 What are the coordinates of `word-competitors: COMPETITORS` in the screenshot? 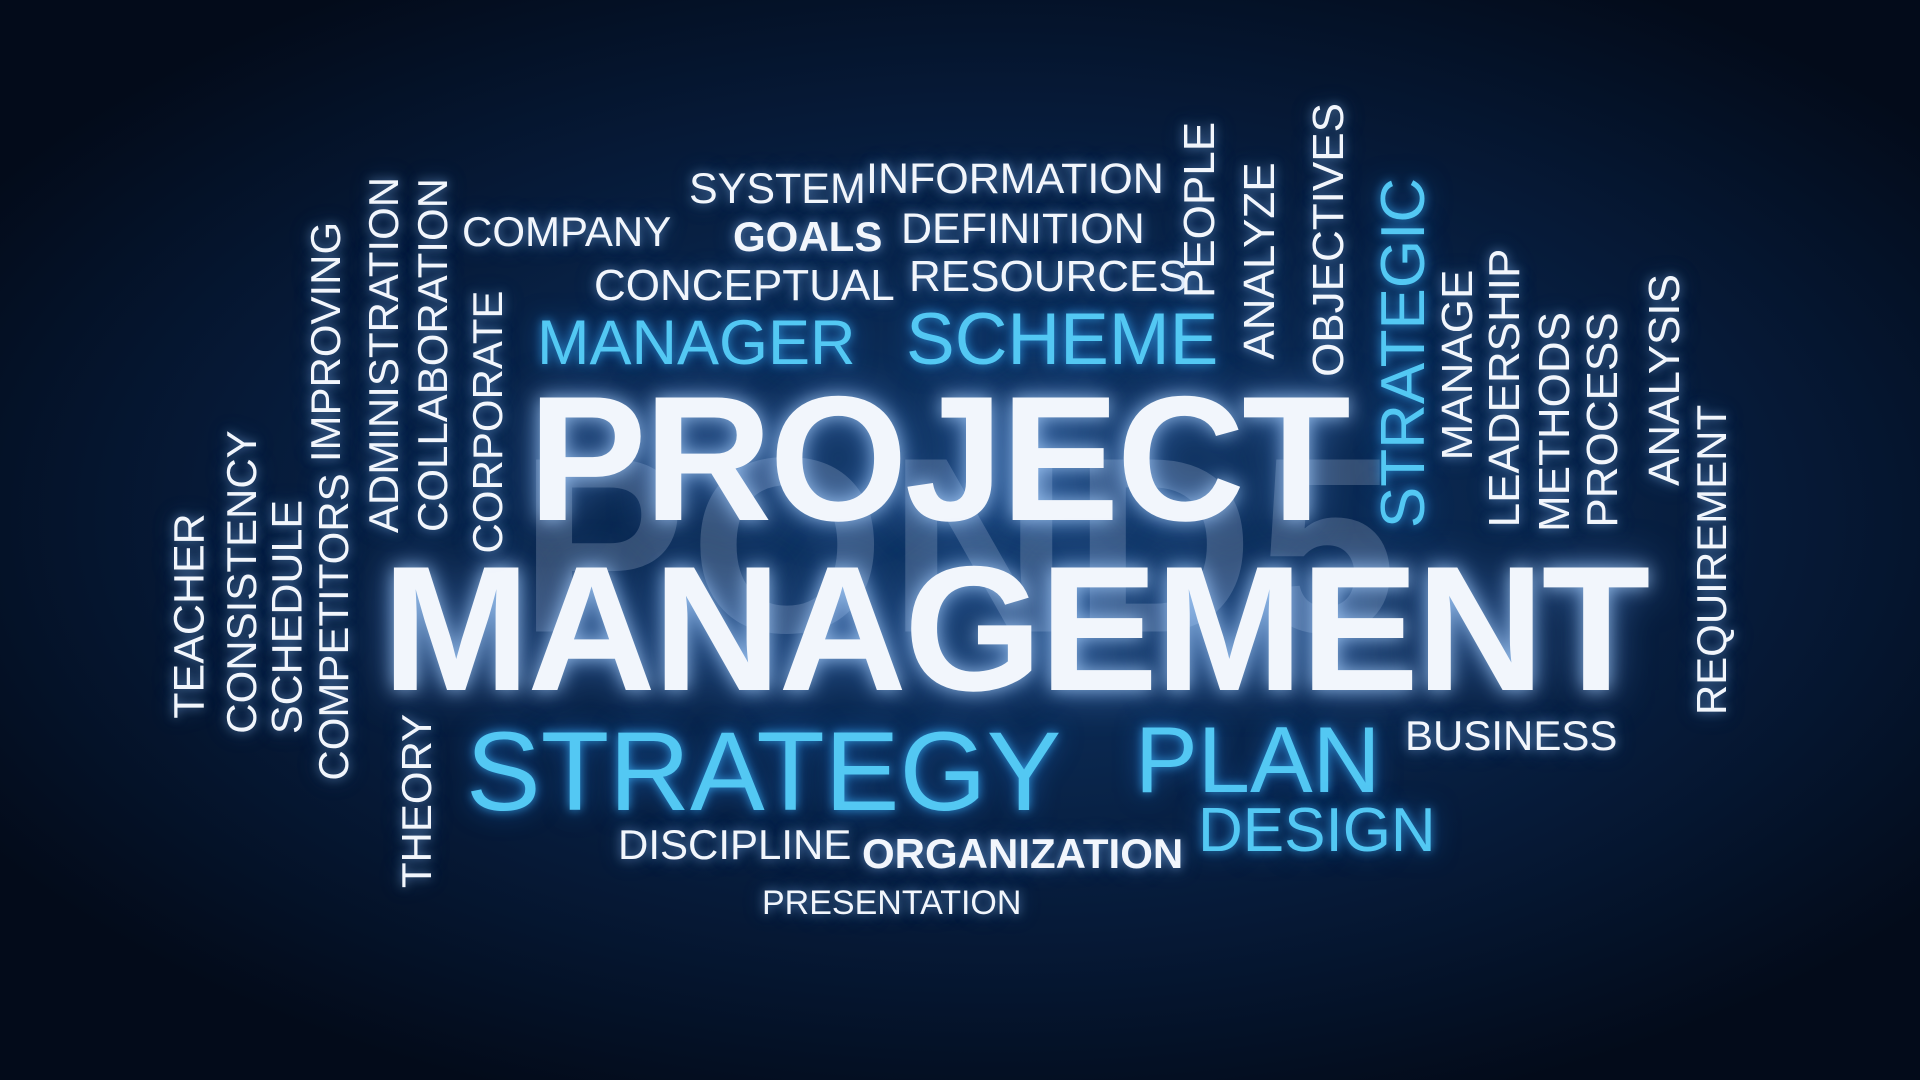 It's located at (333, 627).